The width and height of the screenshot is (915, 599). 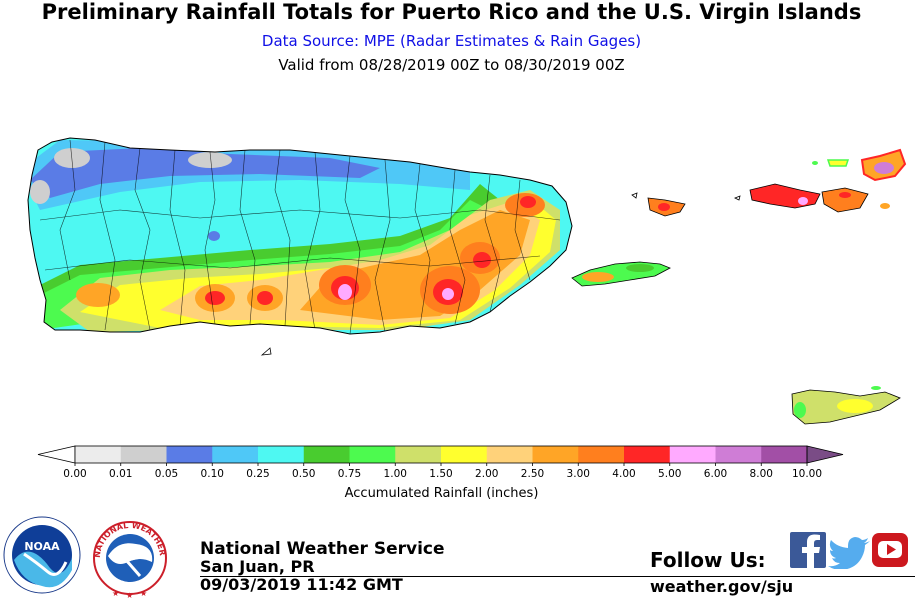 What do you see at coordinates (890, 550) in the screenshot?
I see `youtube-icon` at bounding box center [890, 550].